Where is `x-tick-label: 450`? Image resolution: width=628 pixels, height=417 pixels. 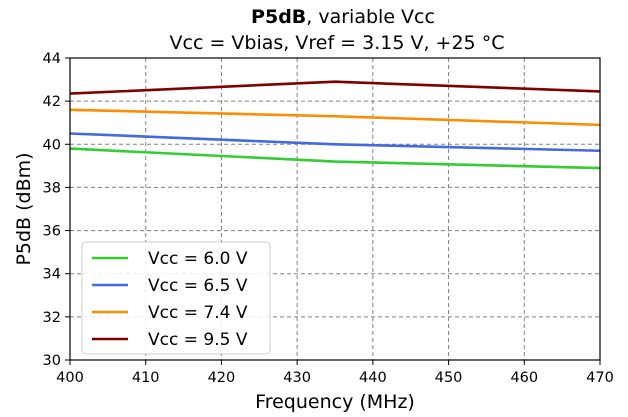 x-tick-label: 450 is located at coordinates (449, 378).